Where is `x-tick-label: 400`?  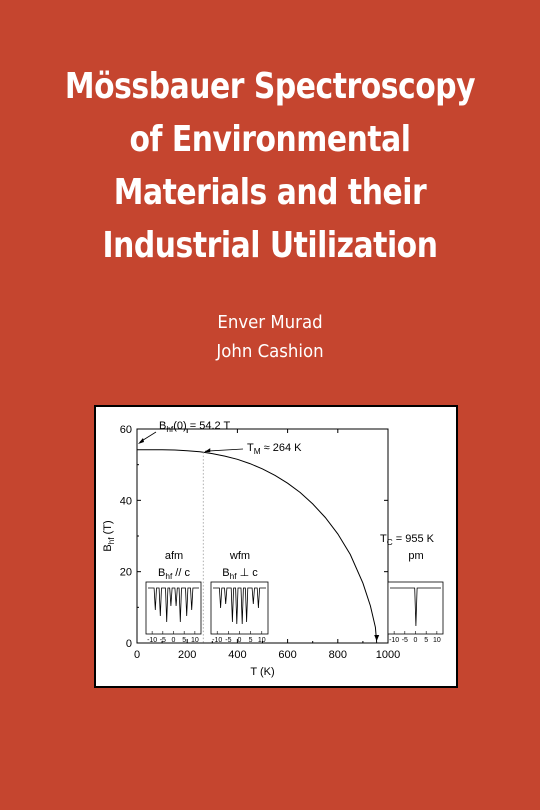
x-tick-label: 400 is located at coordinates (237, 655).